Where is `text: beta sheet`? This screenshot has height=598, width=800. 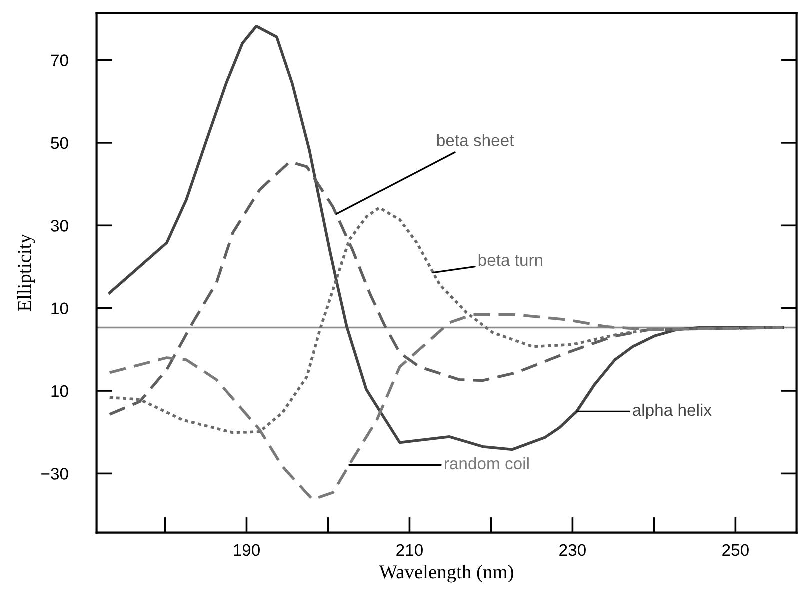
text: beta sheet is located at coordinates (475, 140).